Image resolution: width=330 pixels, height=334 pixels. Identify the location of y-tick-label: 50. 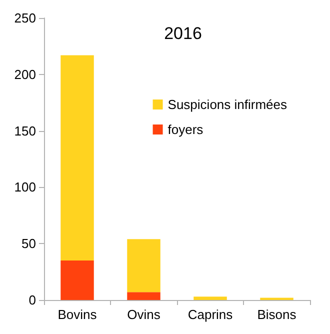
(29, 244).